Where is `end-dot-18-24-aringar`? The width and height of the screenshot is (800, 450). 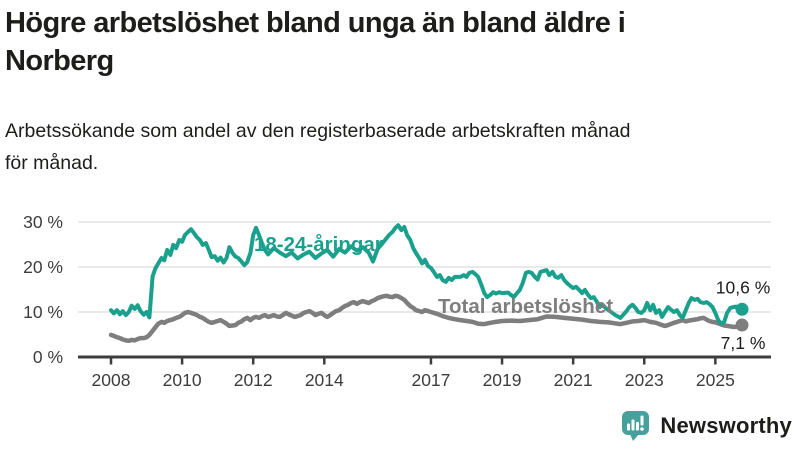 end-dot-18-24-aringar is located at coordinates (742, 309).